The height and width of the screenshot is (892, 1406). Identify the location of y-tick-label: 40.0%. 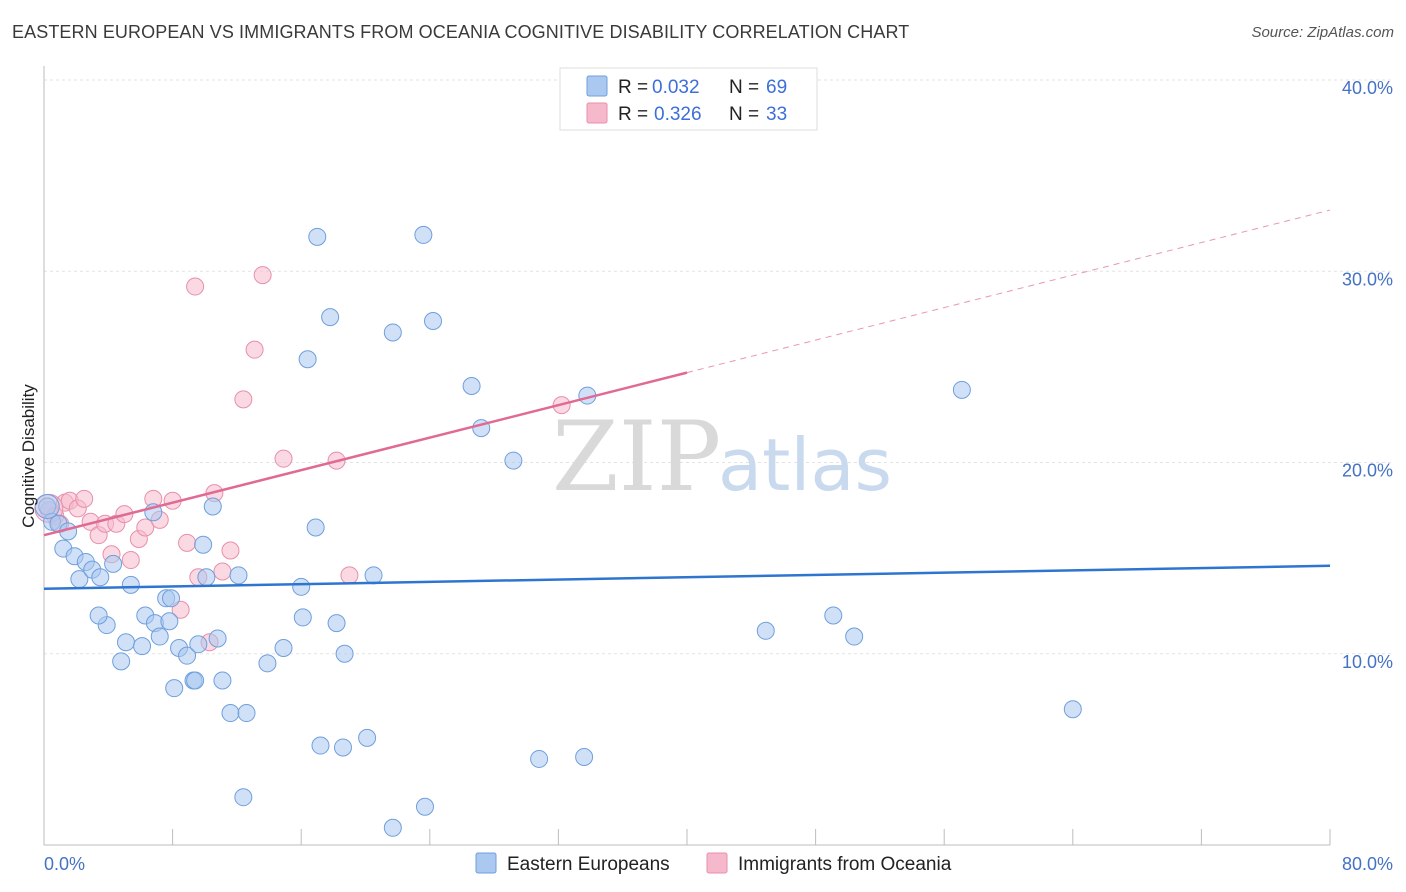
(1367, 88).